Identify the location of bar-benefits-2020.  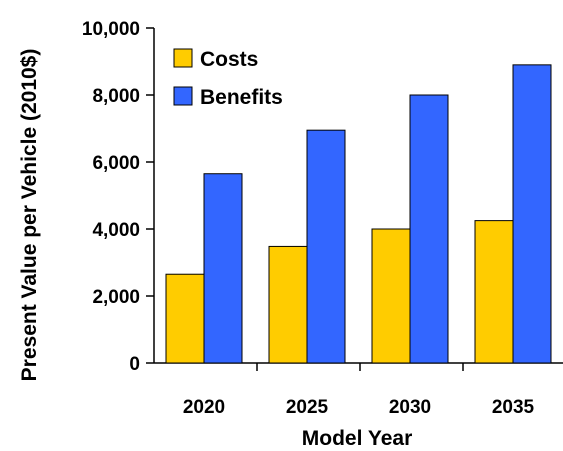
(223, 268).